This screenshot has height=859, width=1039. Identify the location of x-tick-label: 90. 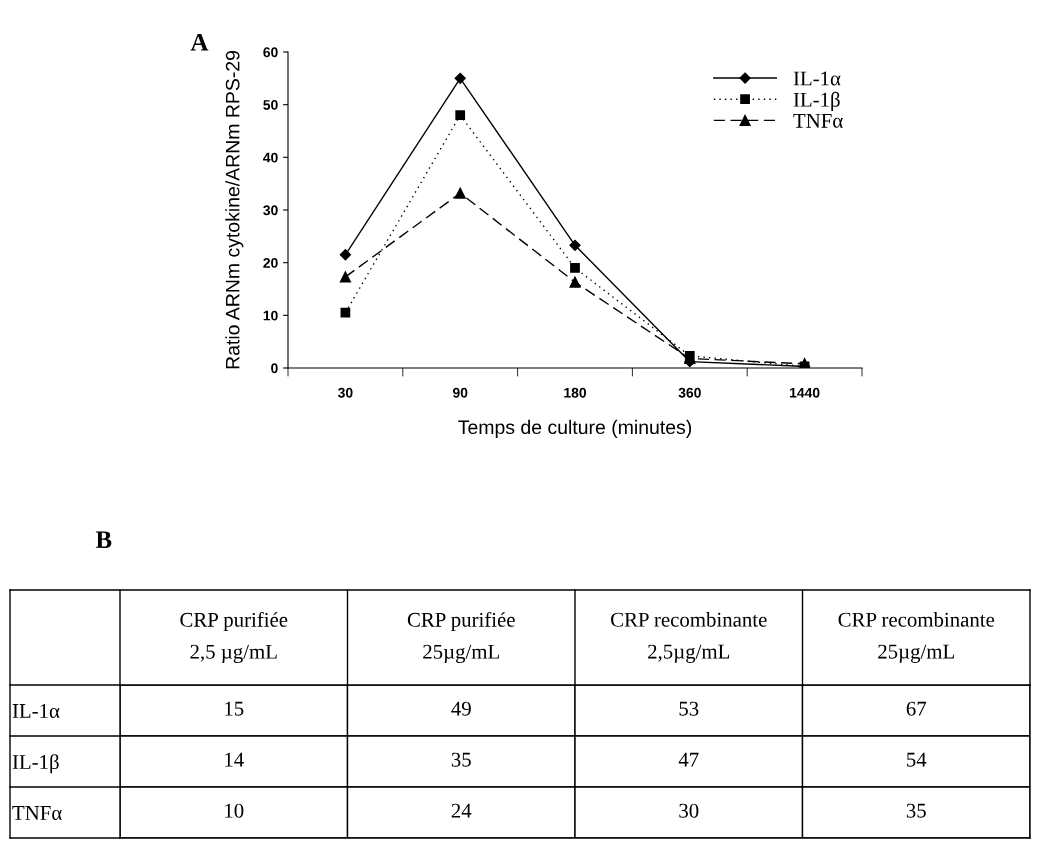
(460, 392).